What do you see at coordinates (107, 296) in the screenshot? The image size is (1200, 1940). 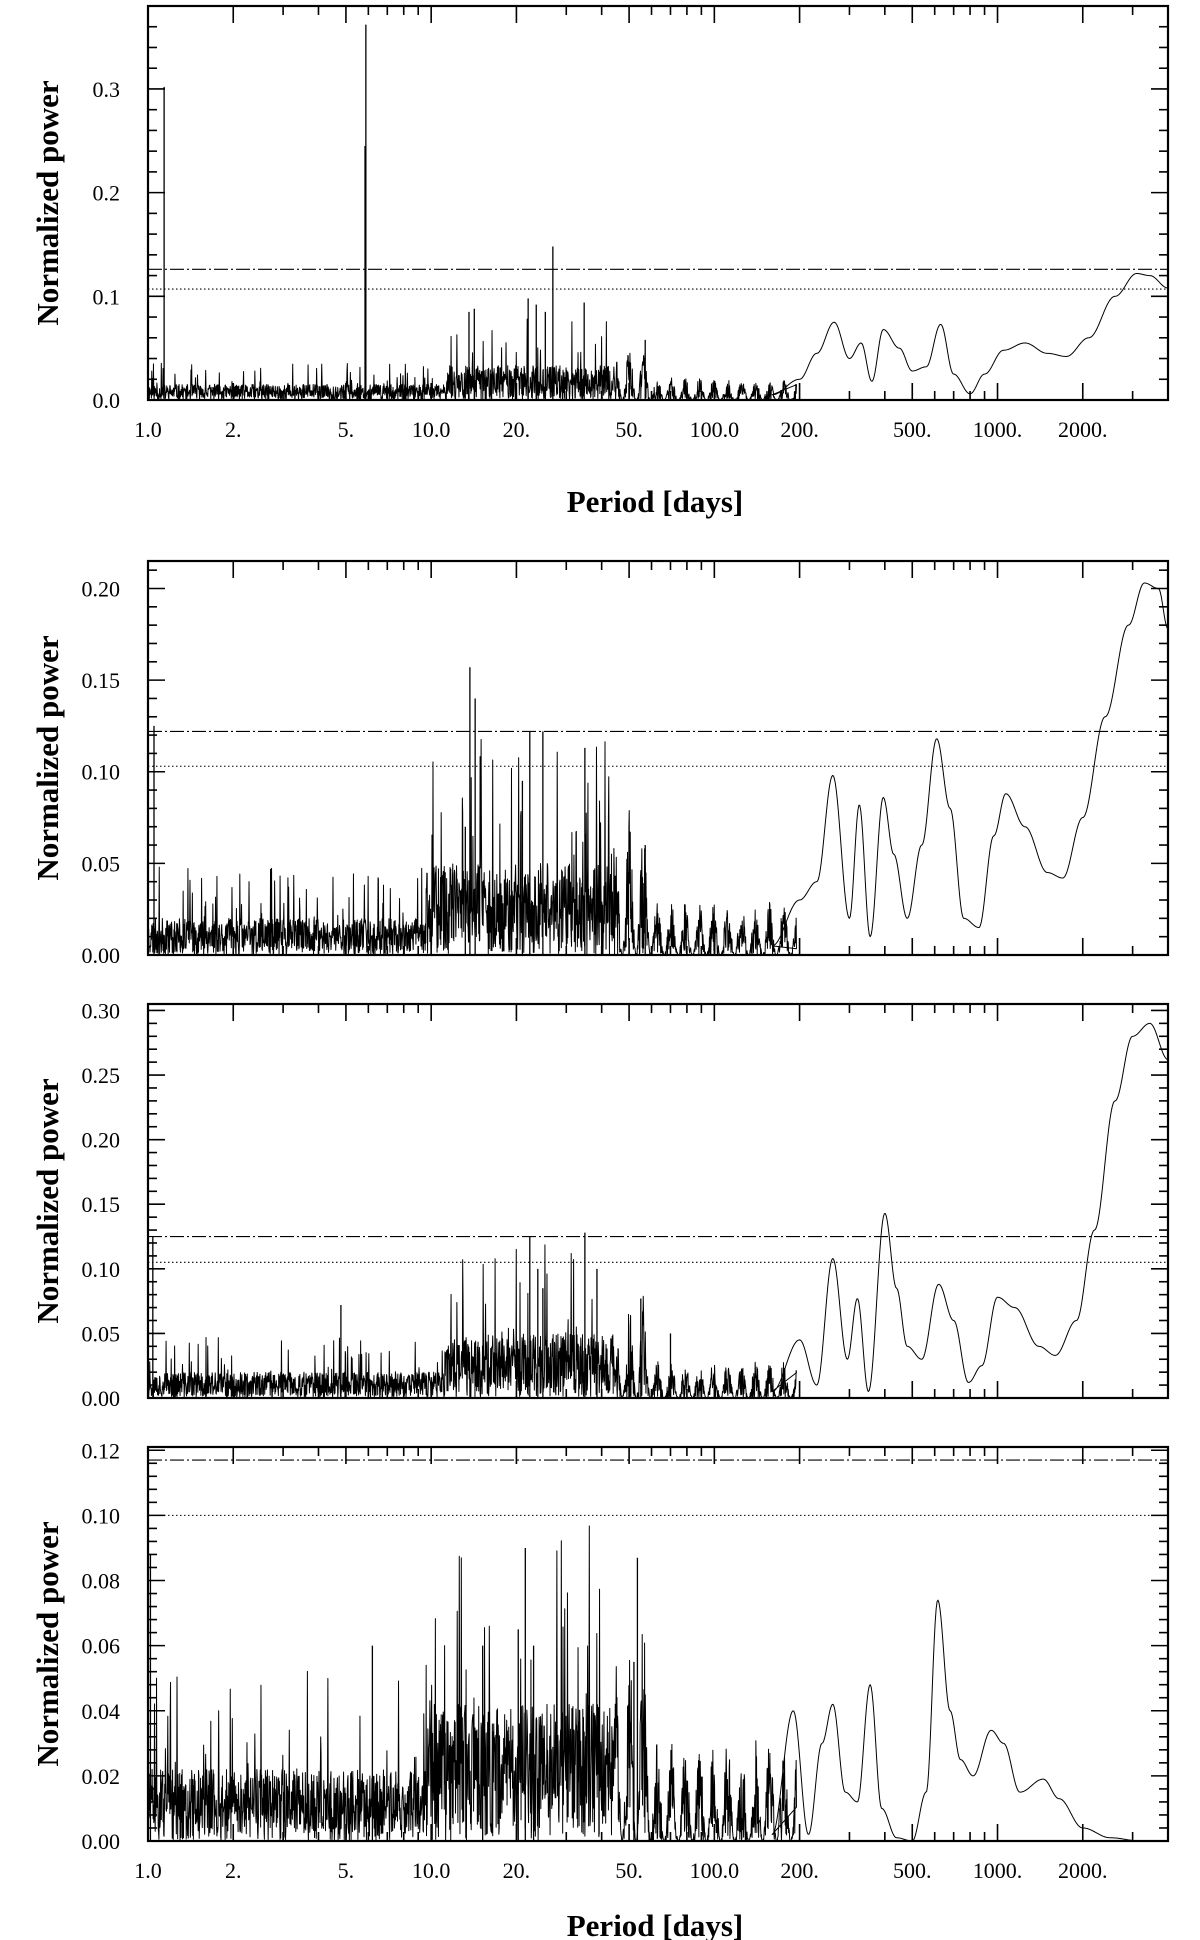 I see `y-tick-label: 0.1` at bounding box center [107, 296].